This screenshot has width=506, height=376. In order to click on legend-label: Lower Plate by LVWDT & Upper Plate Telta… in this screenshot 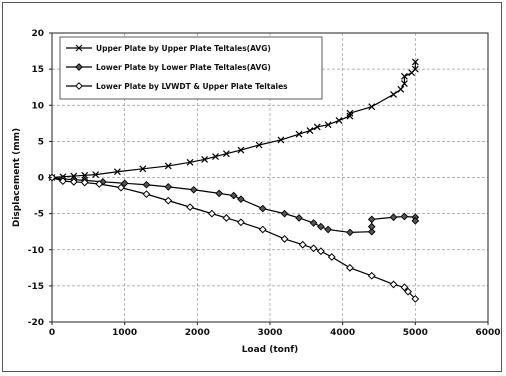, I will do `click(192, 86)`.